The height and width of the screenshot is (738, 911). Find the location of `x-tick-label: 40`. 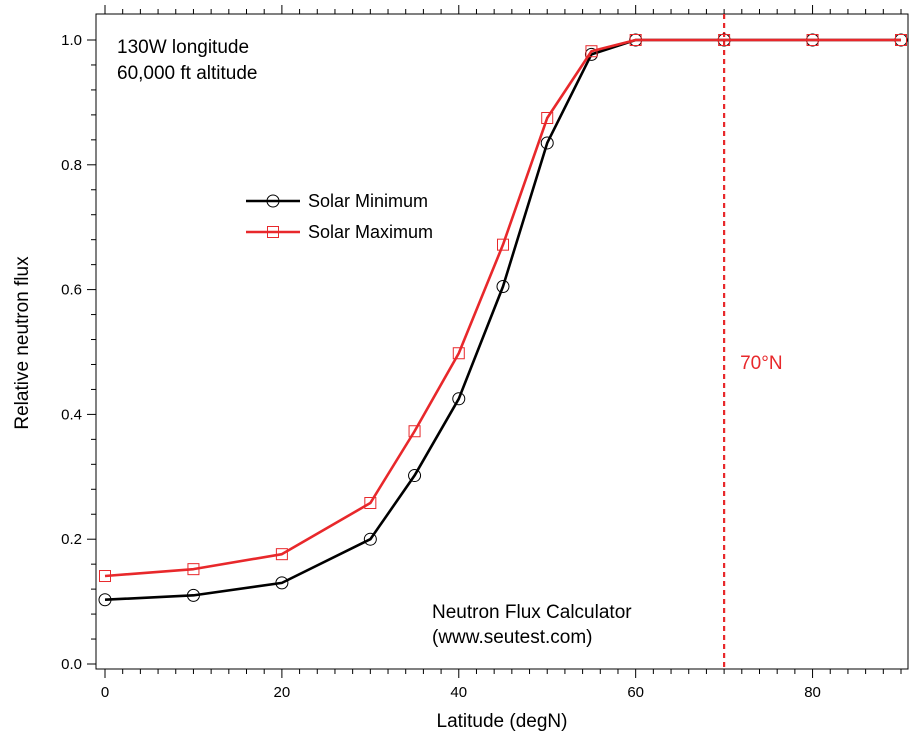

x-tick-label: 40 is located at coordinates (458, 692).